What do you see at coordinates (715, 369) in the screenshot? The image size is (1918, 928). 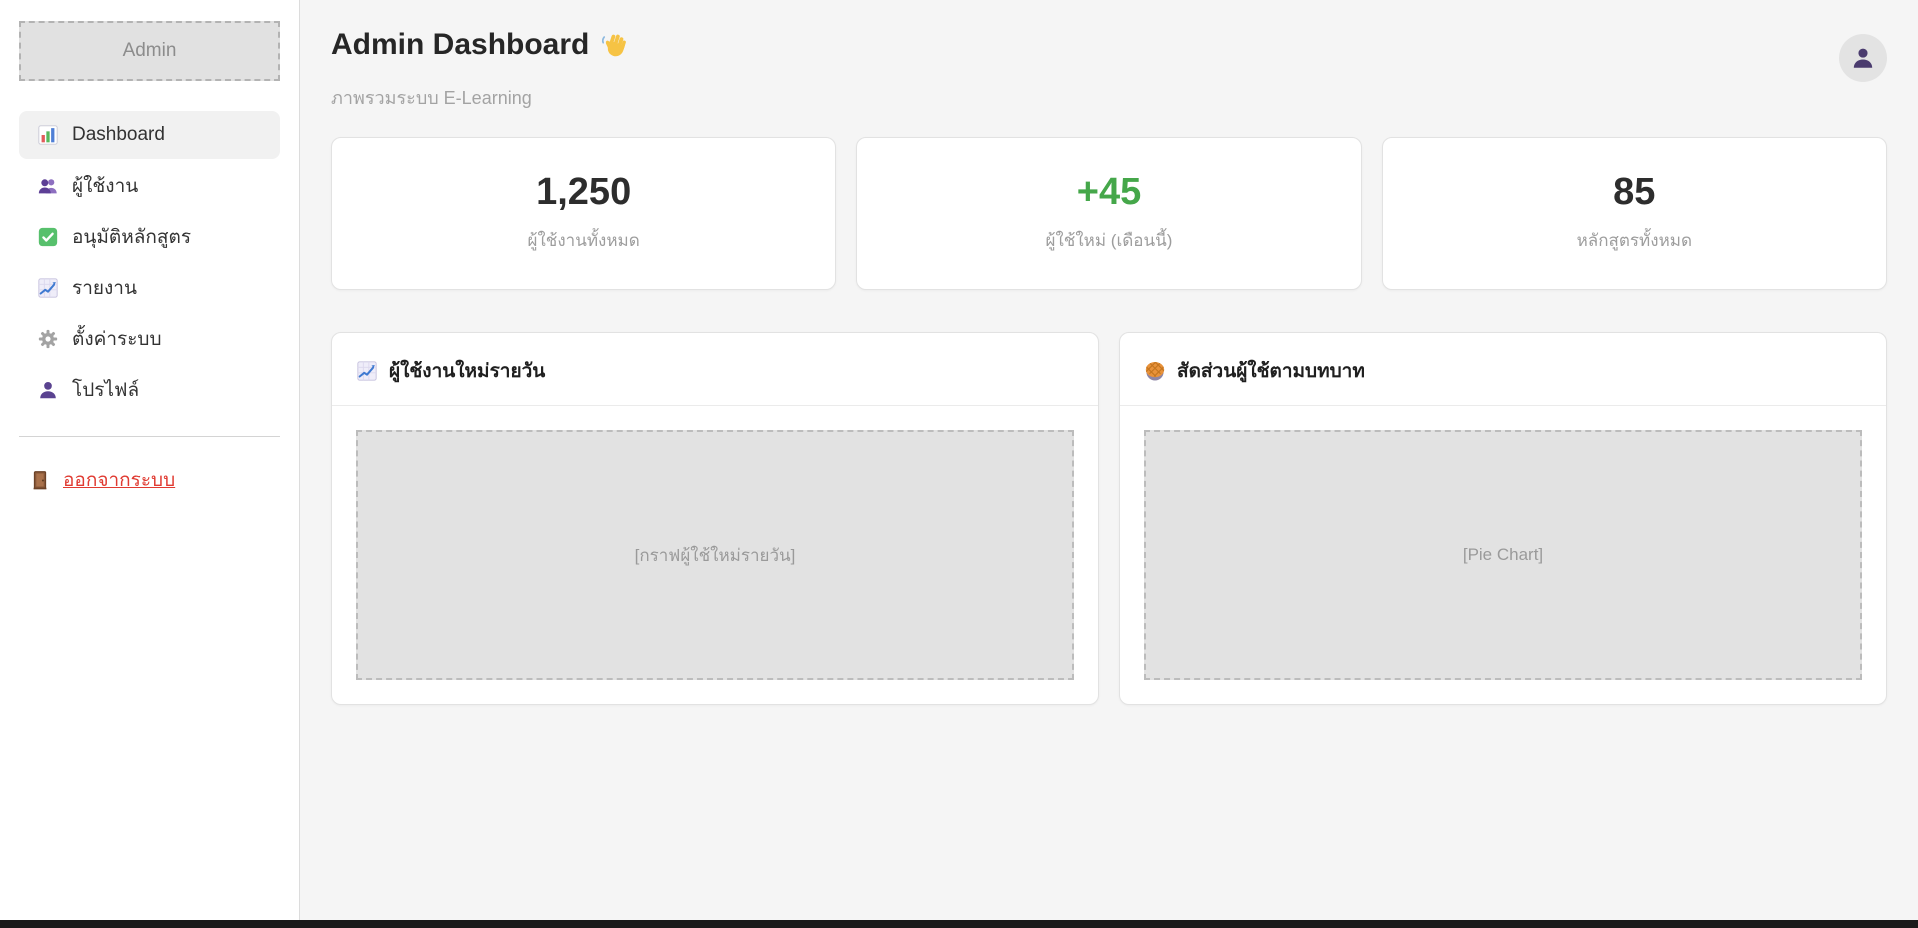 I see `chart-card-header: ผู้ใช้งานใหม่รายวัน` at bounding box center [715, 369].